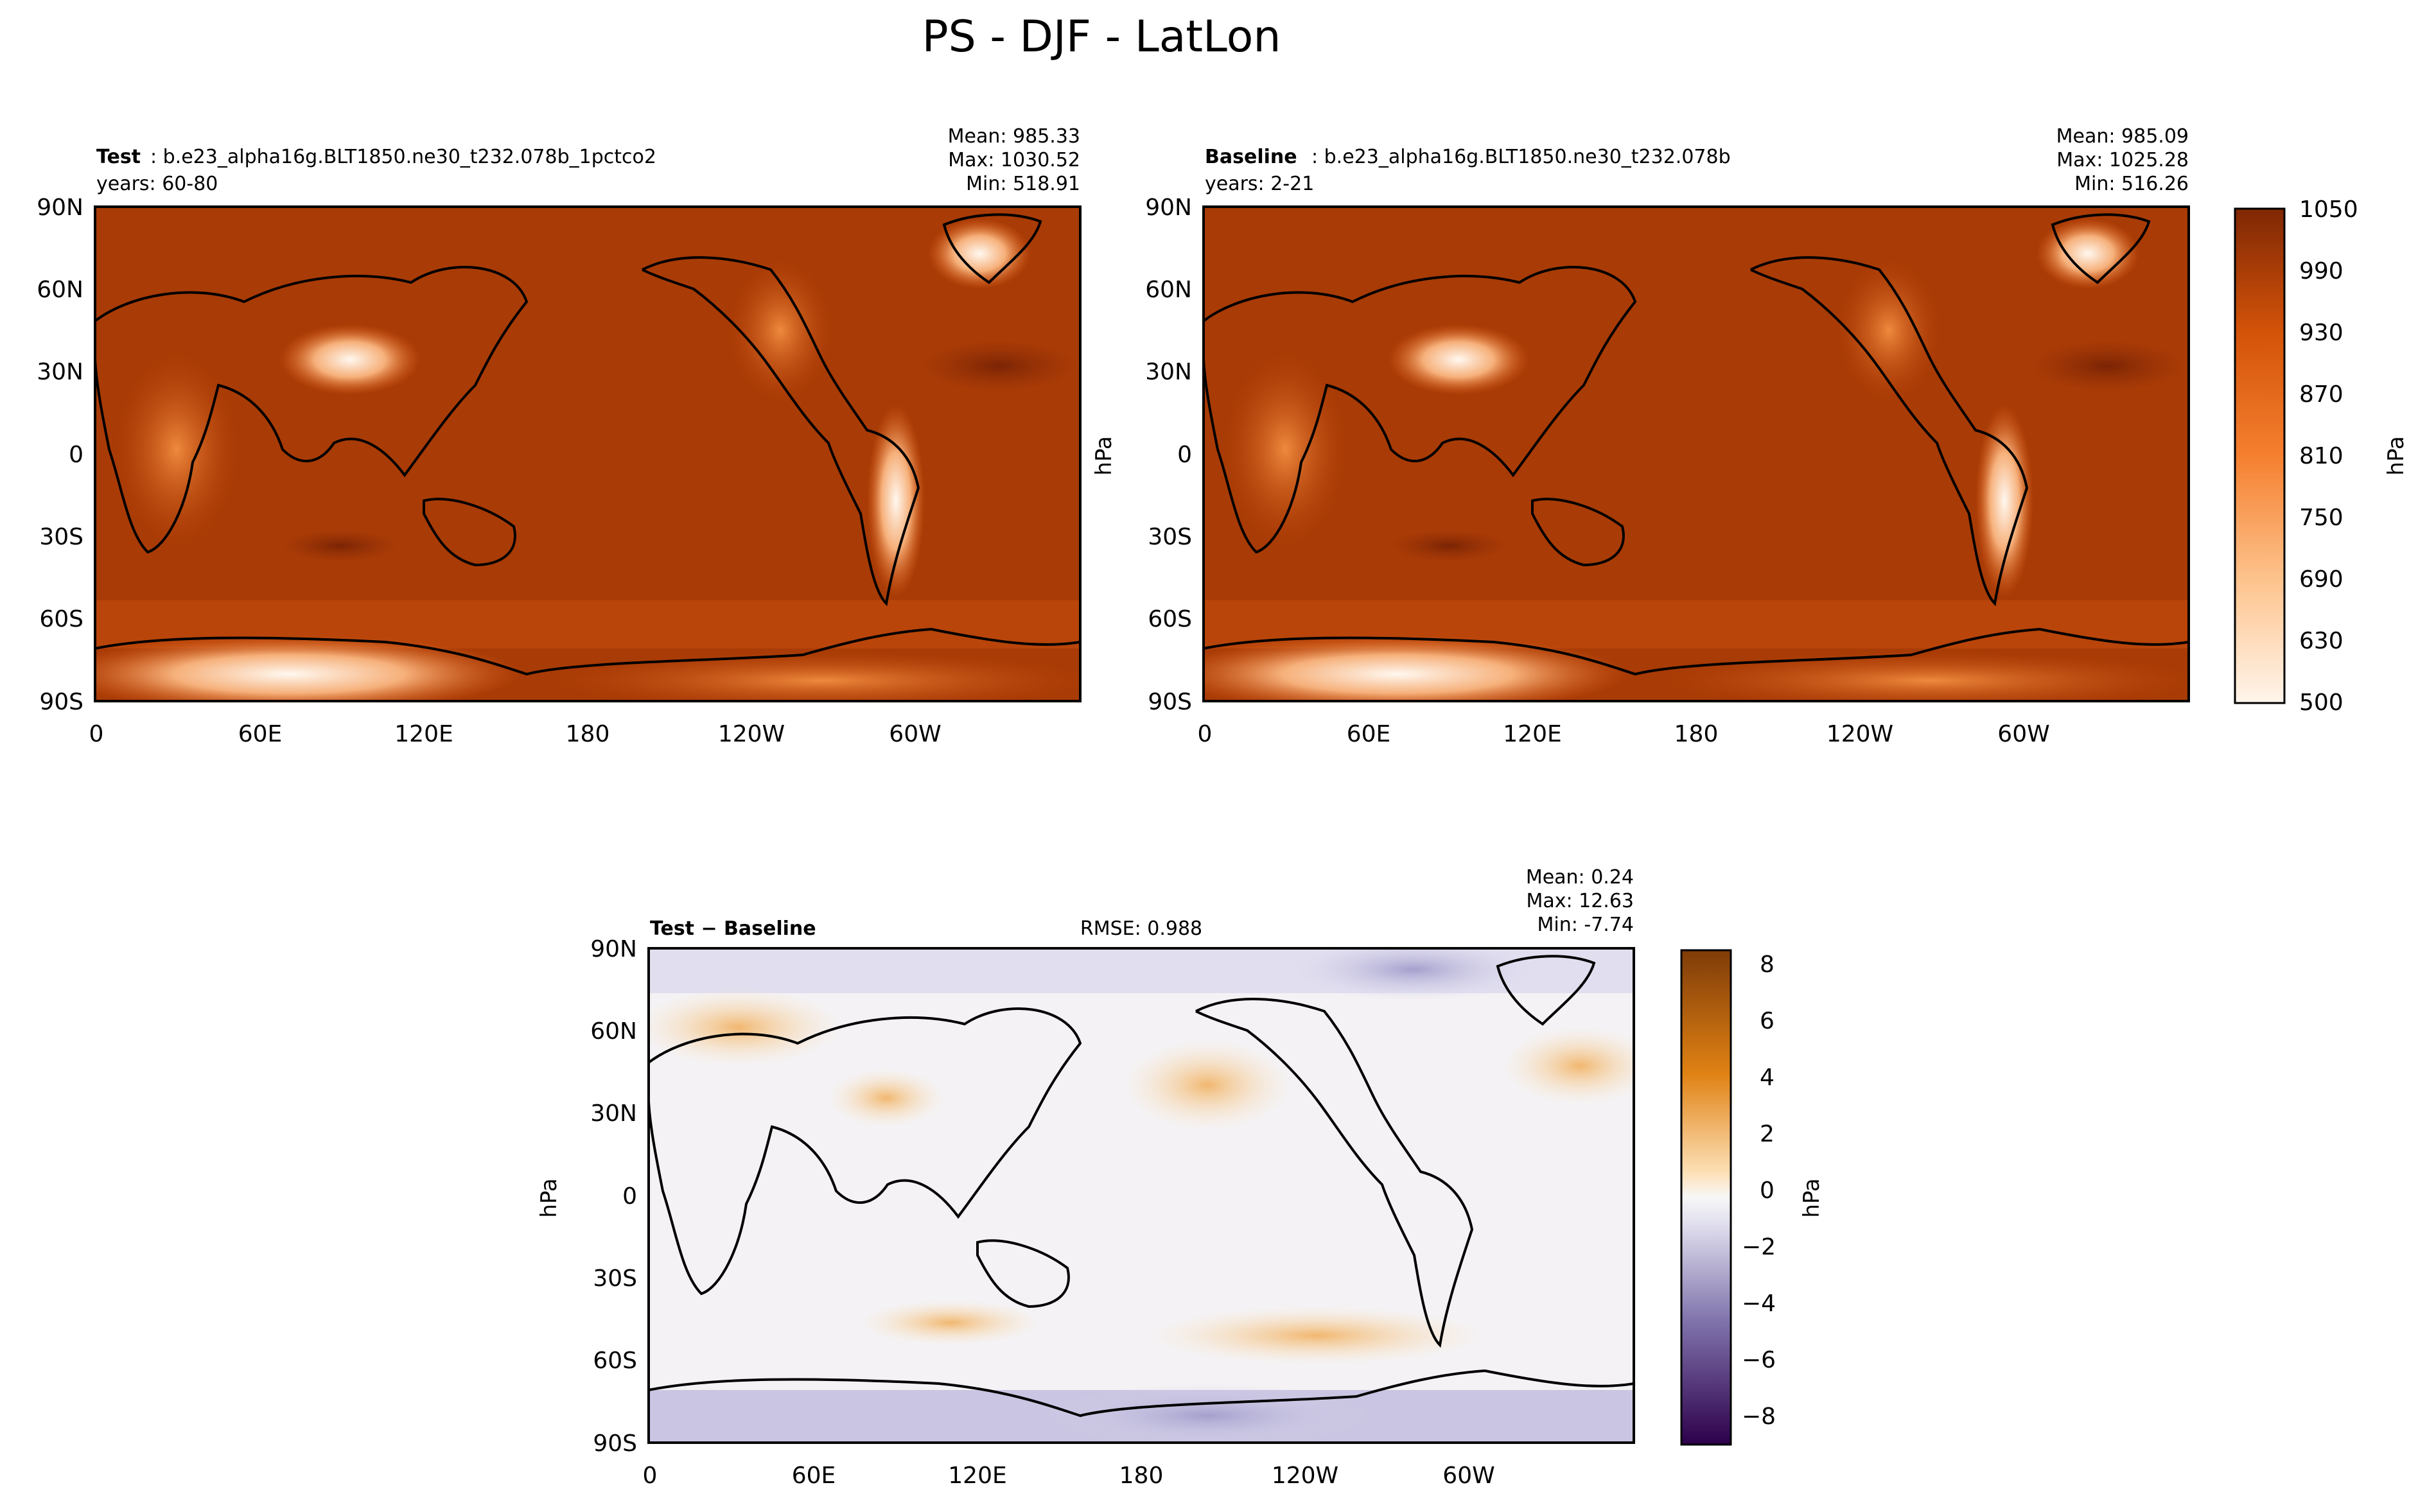  I want to click on diff-colorbar-tick: −8, so click(1759, 1416).